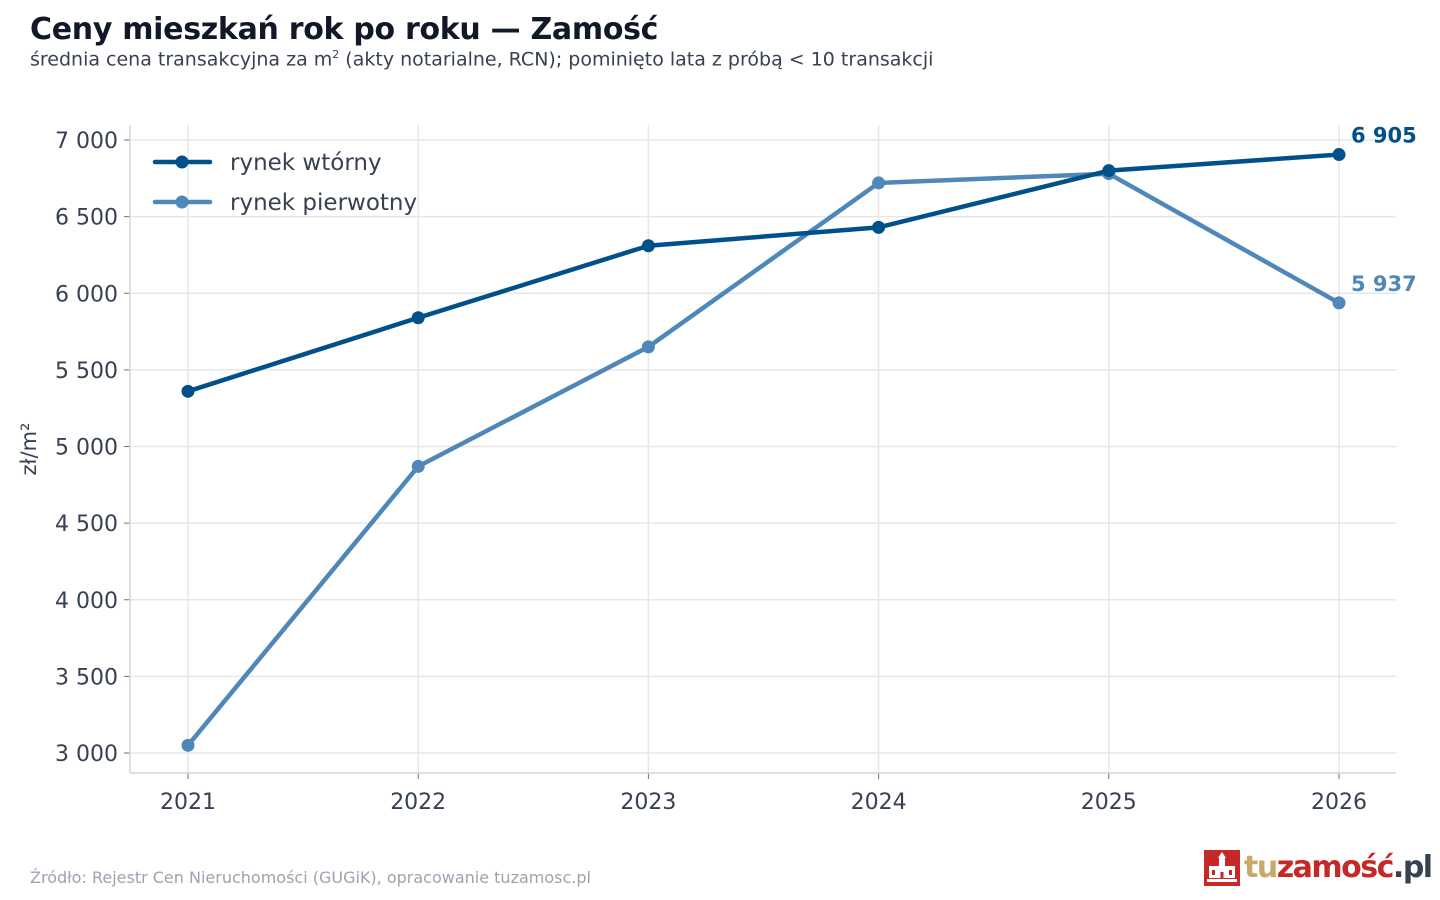  I want to click on logo-text-zamosc: zamość, so click(1335, 867).